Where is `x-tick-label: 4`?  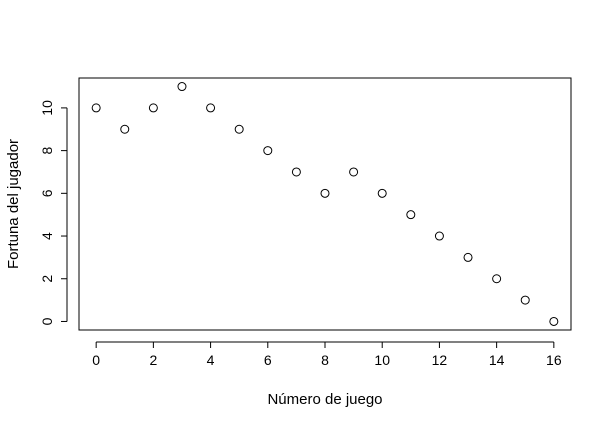 x-tick-label: 4 is located at coordinates (211, 360).